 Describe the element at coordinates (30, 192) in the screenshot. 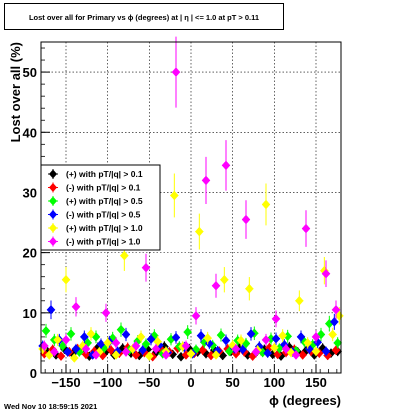

I see `y-tick-label: 30` at that location.